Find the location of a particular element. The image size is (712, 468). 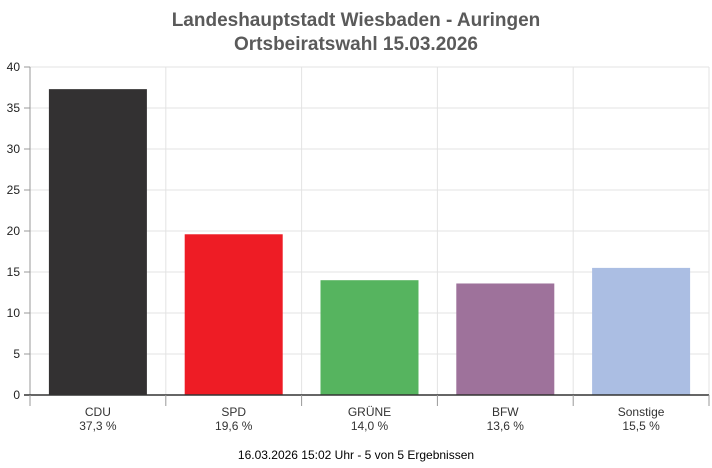

x-tick-label: BFW is located at coordinates (505, 412).